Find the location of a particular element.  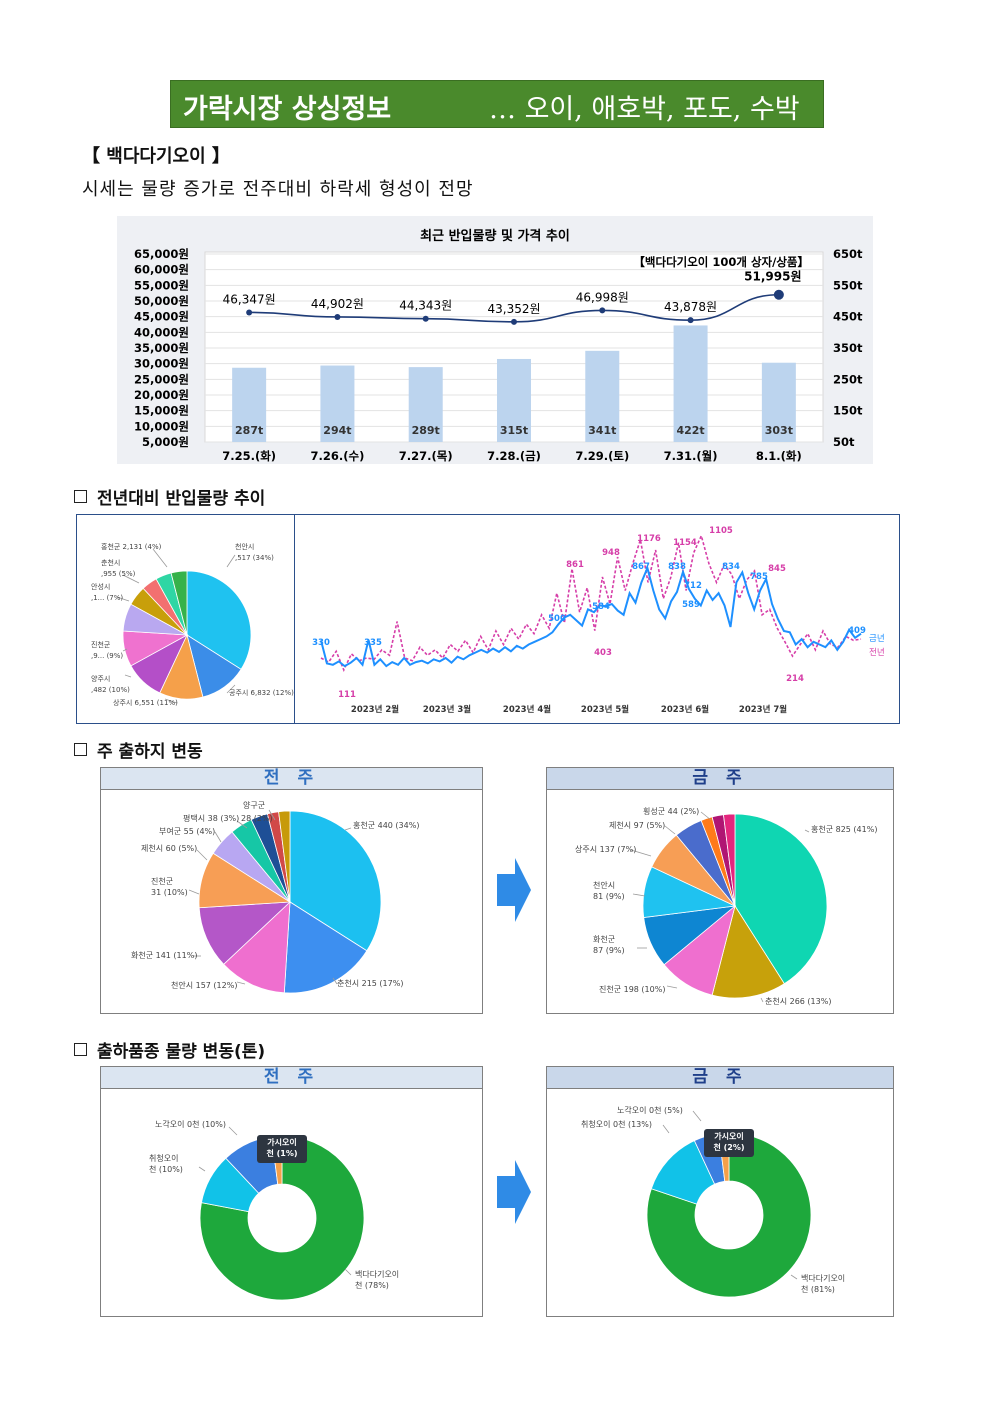

this-year-line is located at coordinates (591, 616).